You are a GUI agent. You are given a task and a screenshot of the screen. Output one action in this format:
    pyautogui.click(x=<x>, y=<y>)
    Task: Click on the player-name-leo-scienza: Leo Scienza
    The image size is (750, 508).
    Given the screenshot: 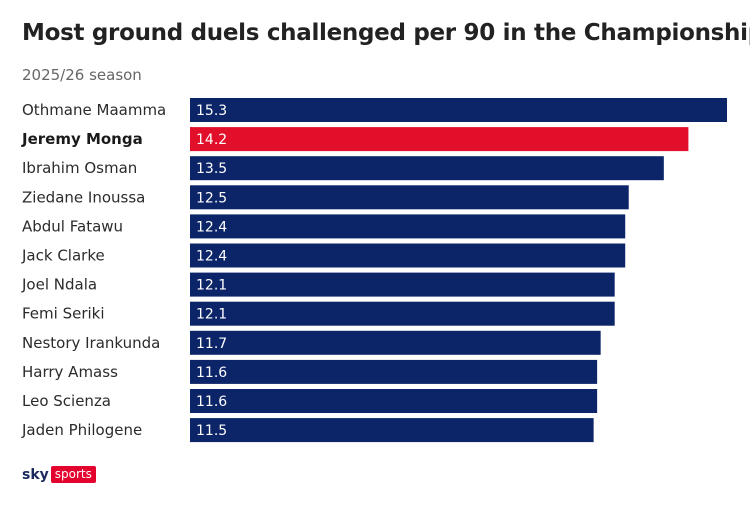 What is the action you would take?
    pyautogui.click(x=66, y=401)
    